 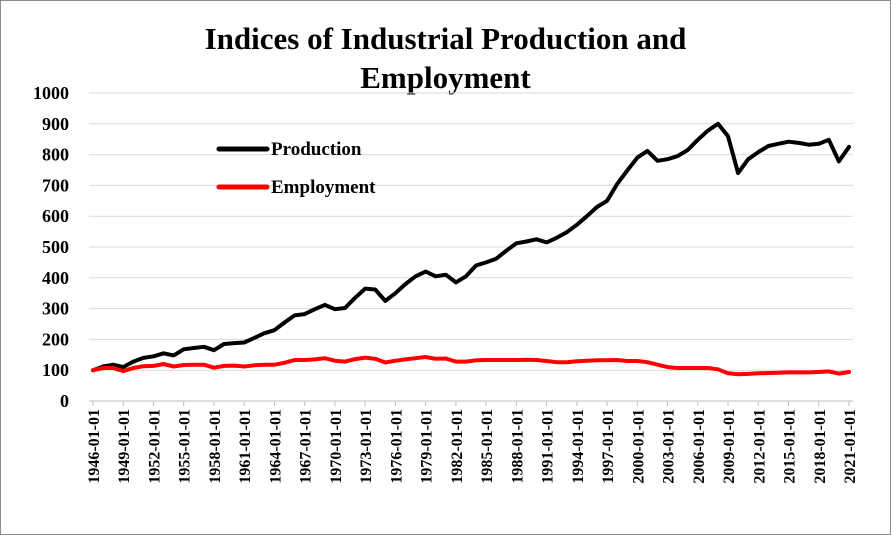 I want to click on y-tick-label: 700, so click(x=55, y=185).